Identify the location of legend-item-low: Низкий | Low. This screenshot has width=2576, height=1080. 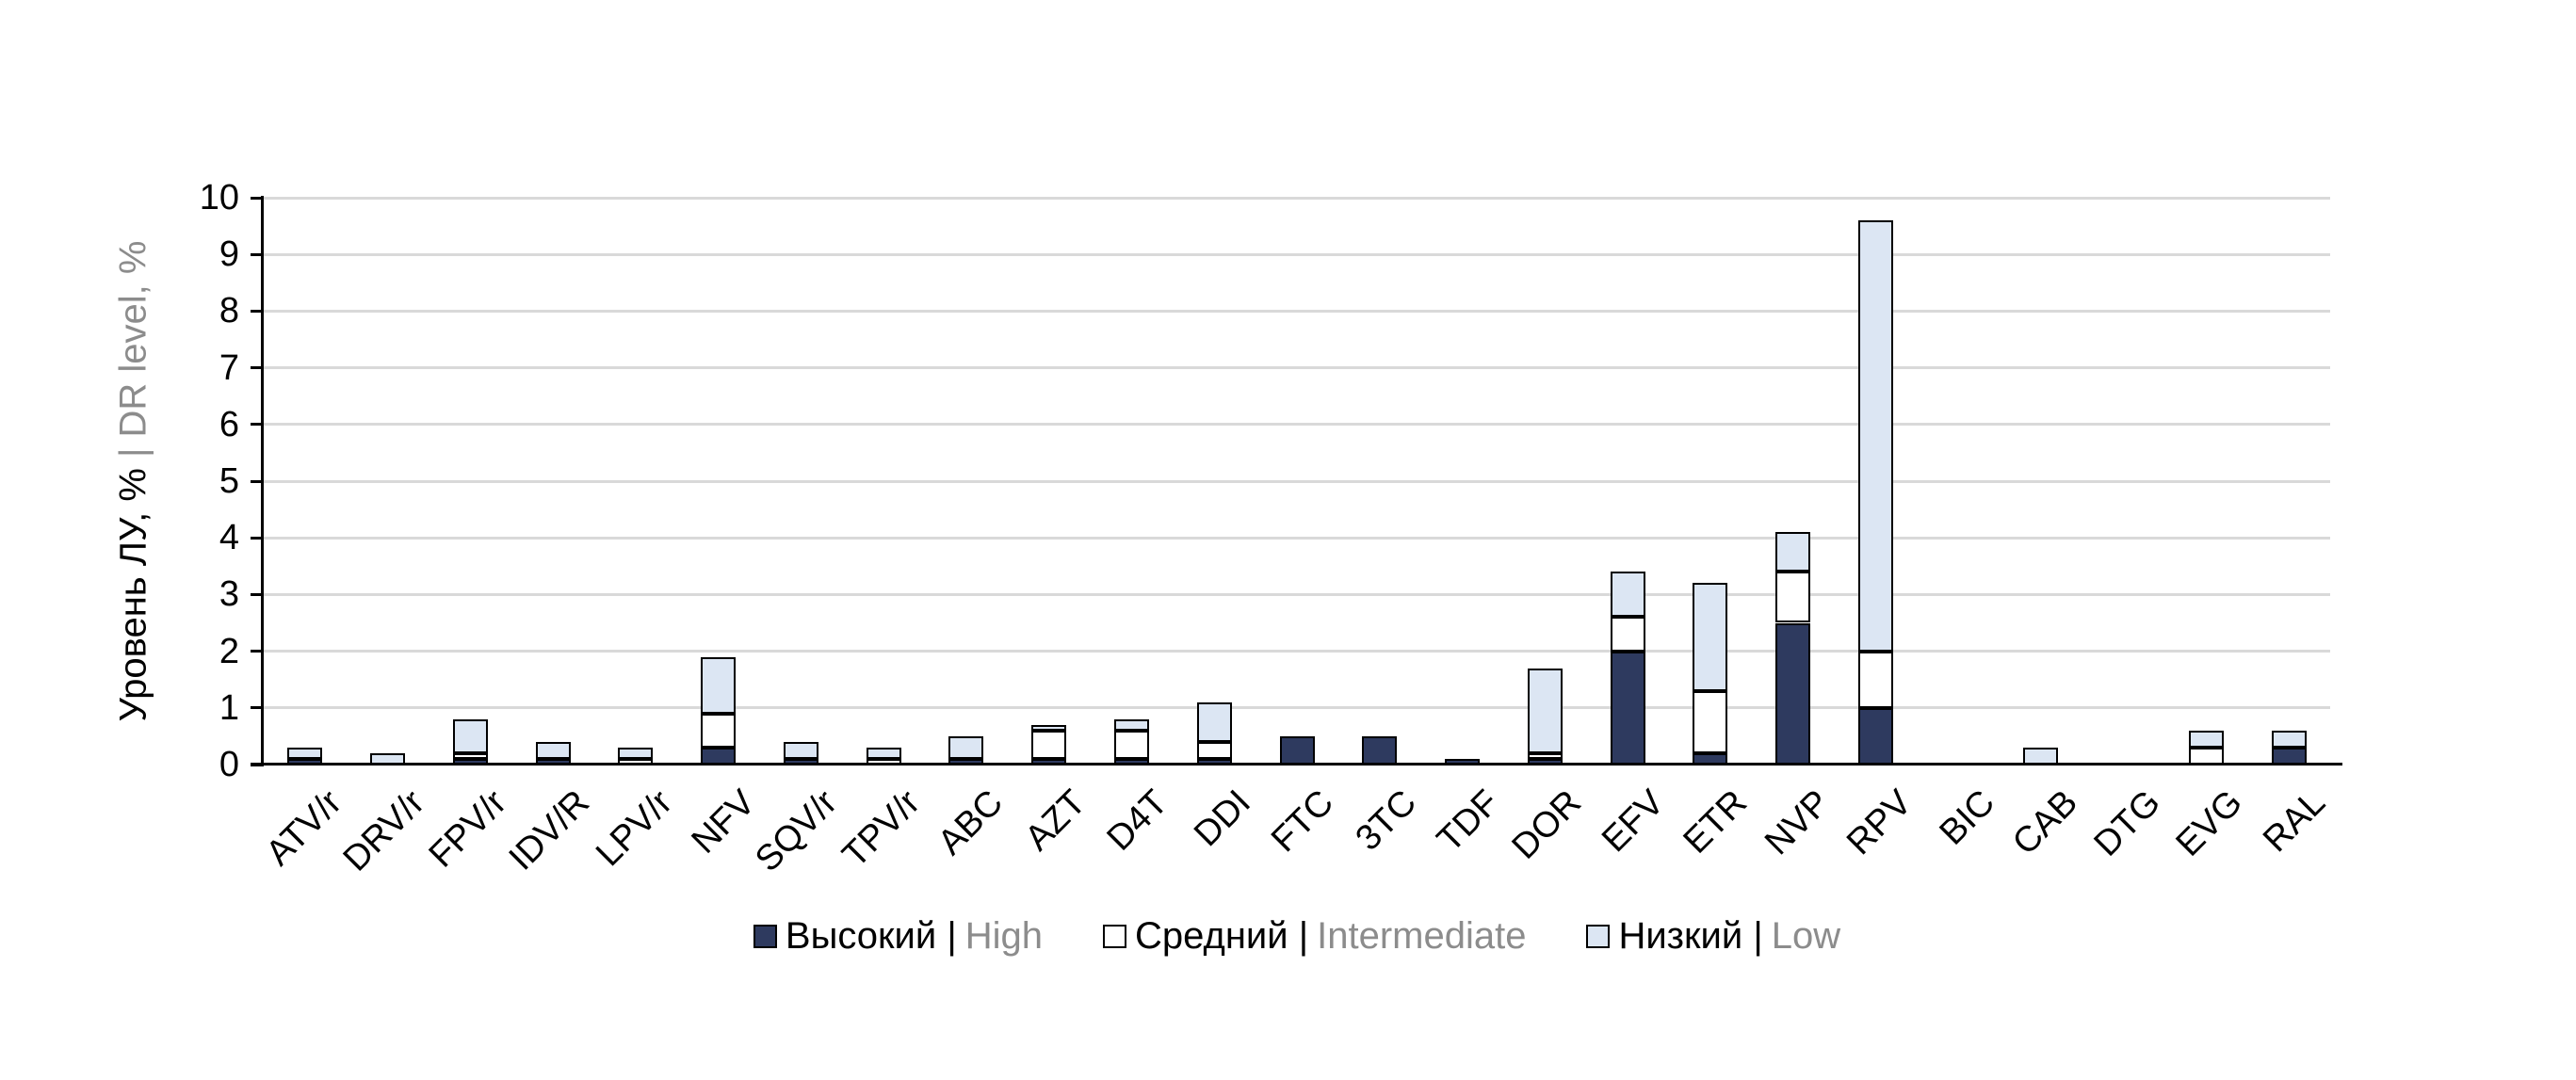
(1713, 937).